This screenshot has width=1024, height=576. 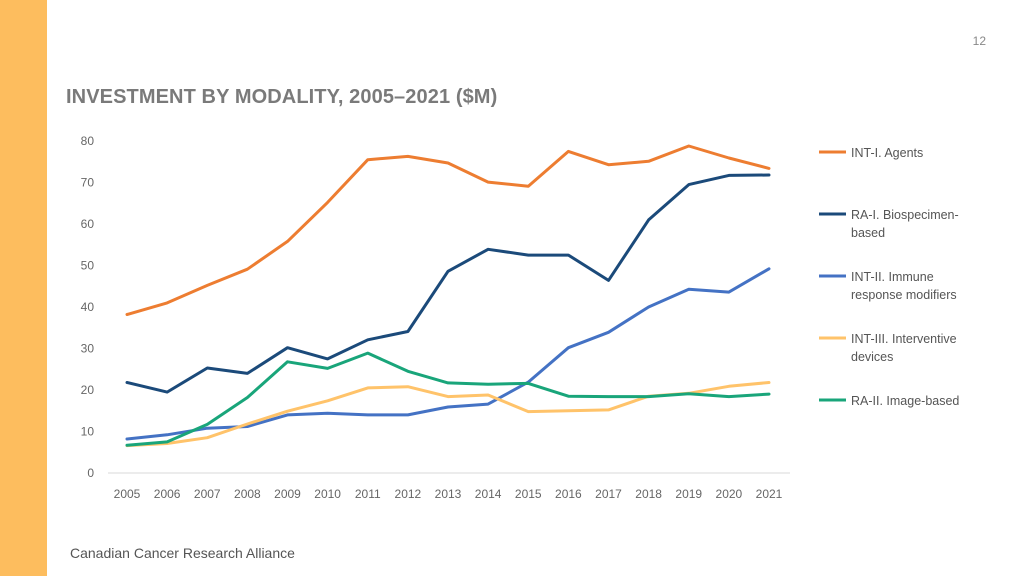 What do you see at coordinates (182, 553) in the screenshot?
I see `footer-organization: Canadian Cancer Research Alliance` at bounding box center [182, 553].